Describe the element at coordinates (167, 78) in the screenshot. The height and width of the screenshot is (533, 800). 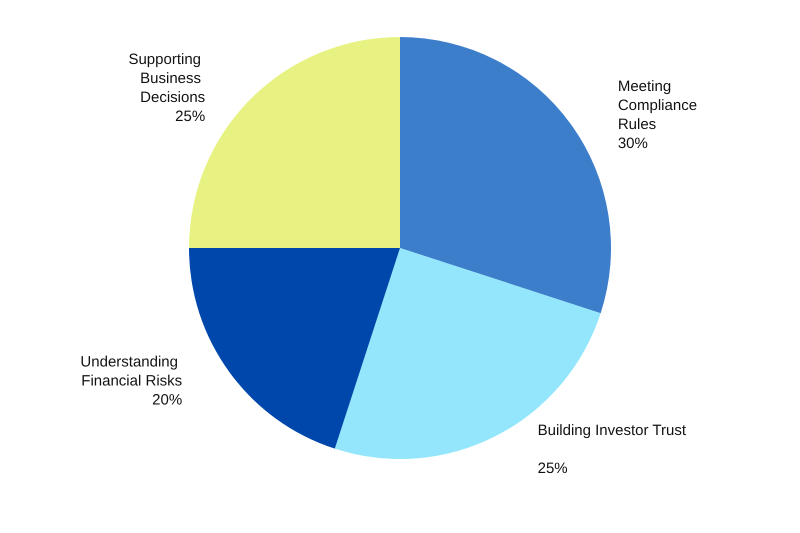
I see `slice-label: Supporting Business Decisions` at that location.